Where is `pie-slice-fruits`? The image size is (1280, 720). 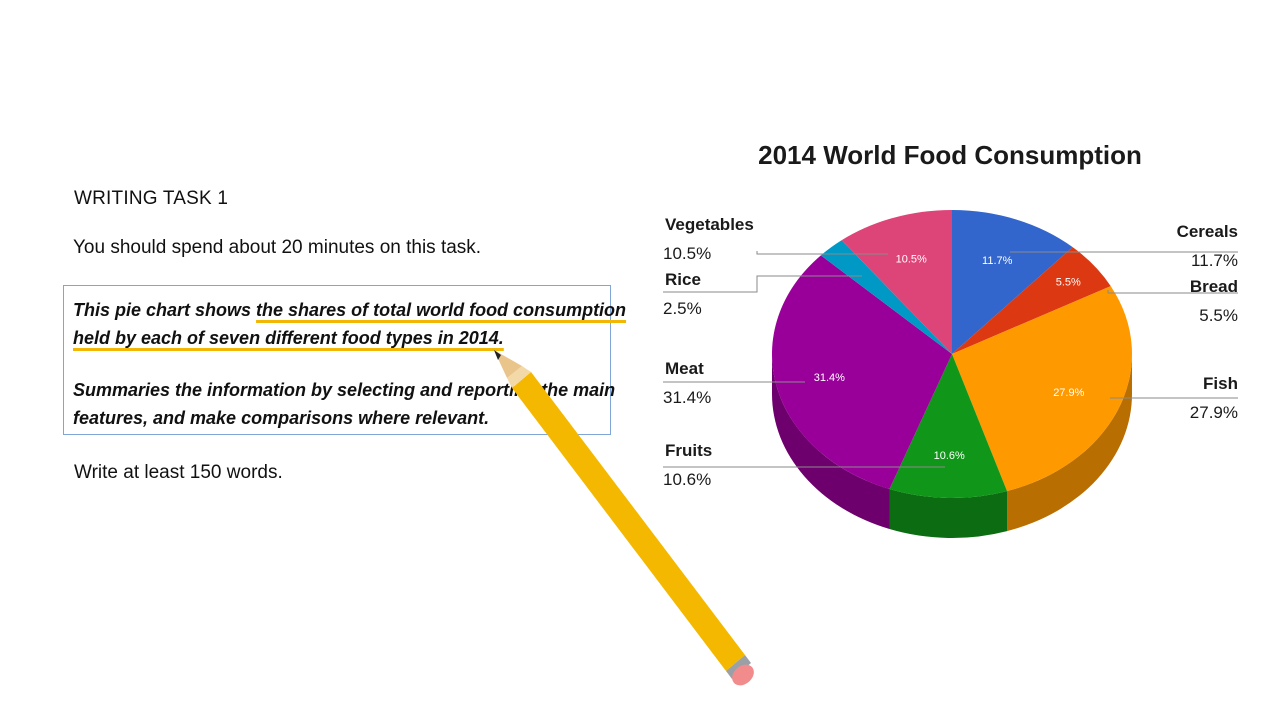
pie-slice-fruits is located at coordinates (948, 426).